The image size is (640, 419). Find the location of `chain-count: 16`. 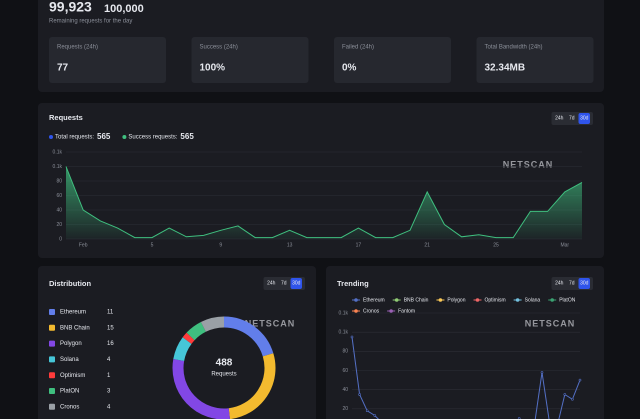

chain-count: 16 is located at coordinates (110, 344).